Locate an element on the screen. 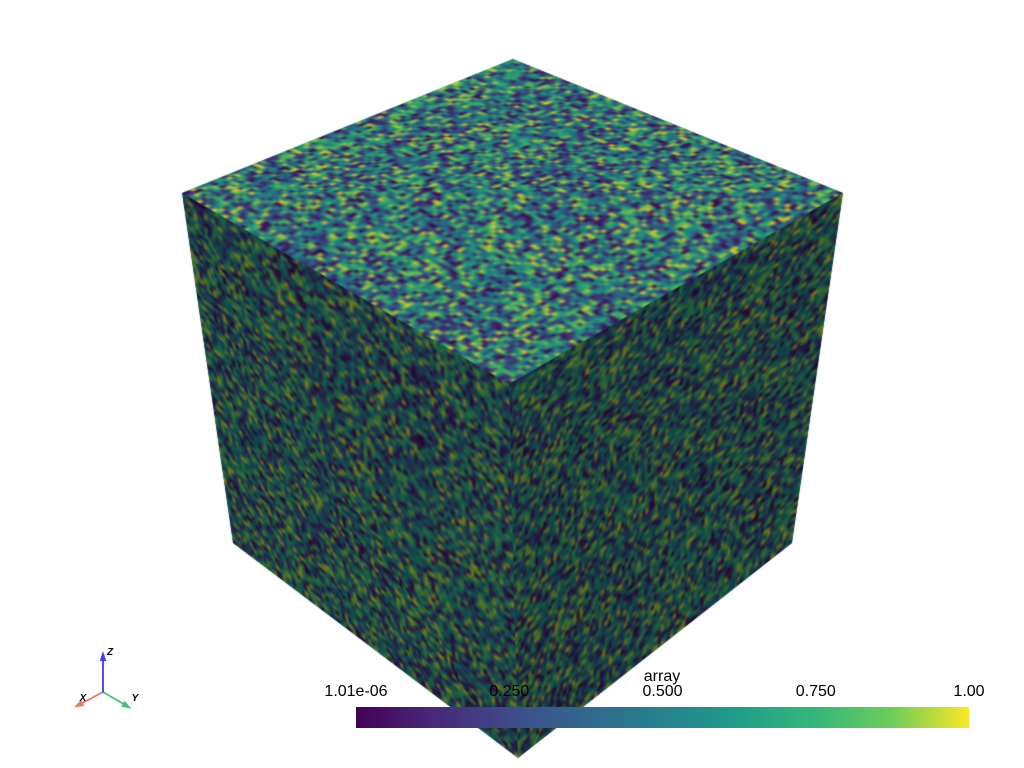  y-axis-label: Y is located at coordinates (136, 698).